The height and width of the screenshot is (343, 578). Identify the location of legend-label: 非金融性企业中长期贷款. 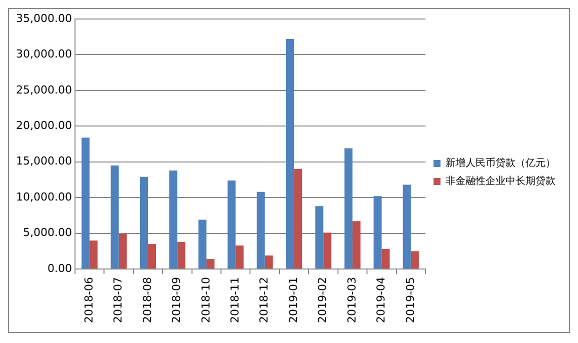
(501, 181).